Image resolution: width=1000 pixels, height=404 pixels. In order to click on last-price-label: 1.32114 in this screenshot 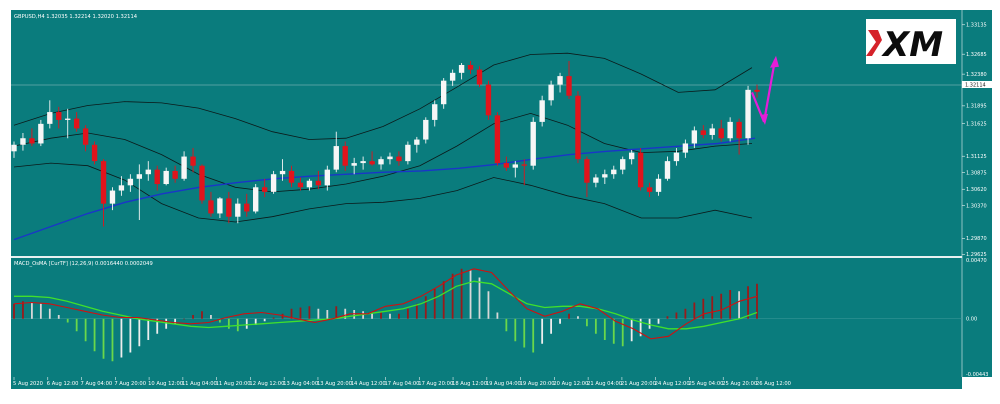, I will do `click(975, 86)`.